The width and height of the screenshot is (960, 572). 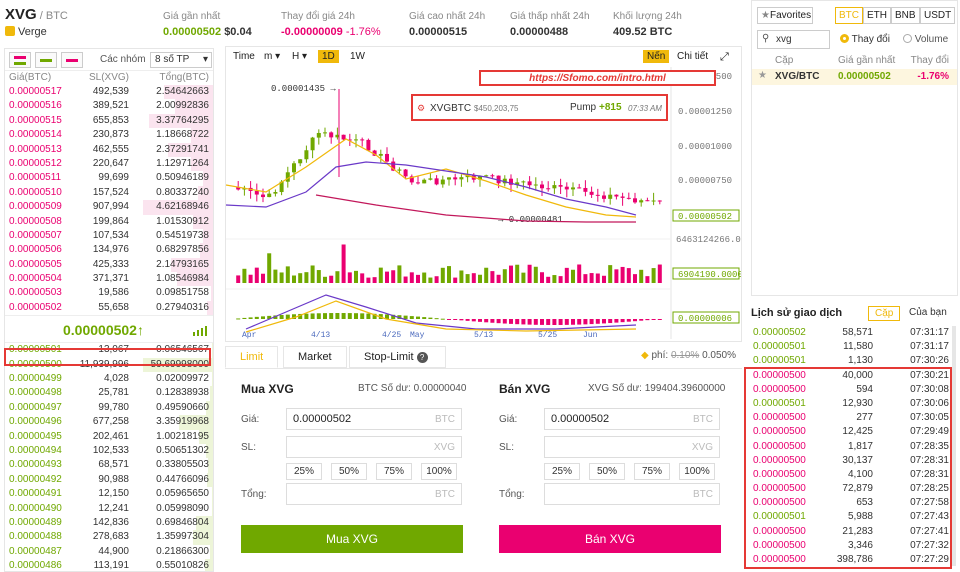 I want to click on search-input: ⚲ xvg, so click(x=793, y=39).